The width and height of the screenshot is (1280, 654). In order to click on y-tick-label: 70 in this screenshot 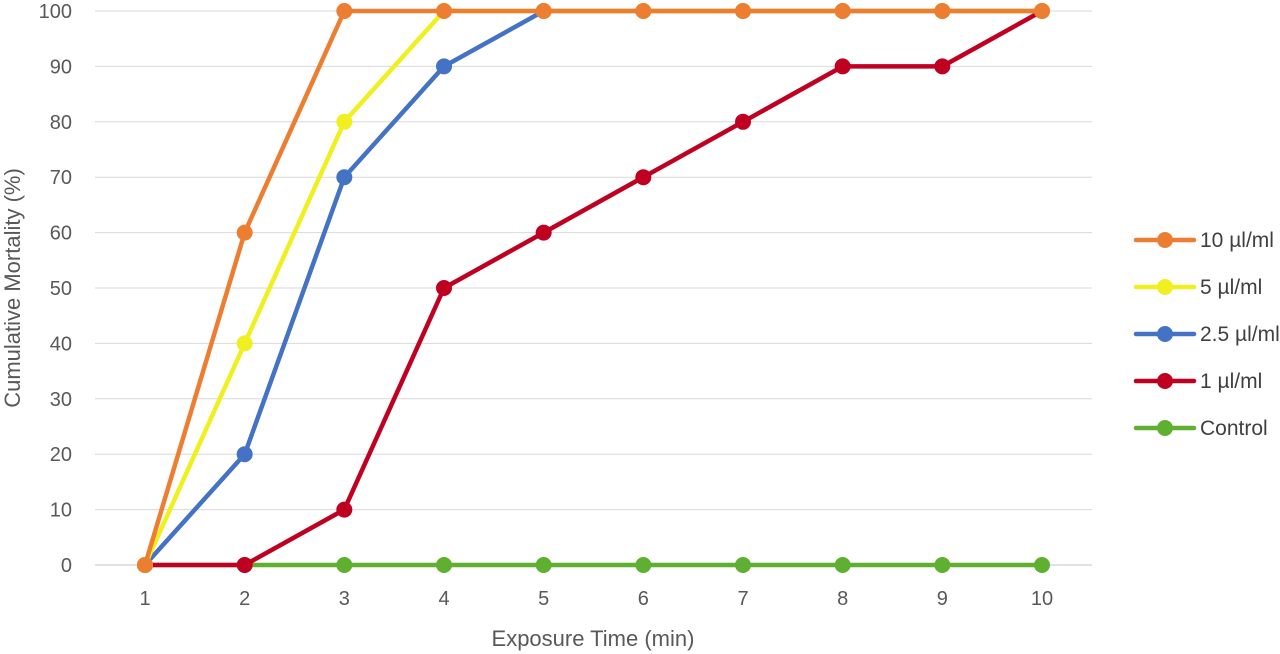, I will do `click(61, 178)`.